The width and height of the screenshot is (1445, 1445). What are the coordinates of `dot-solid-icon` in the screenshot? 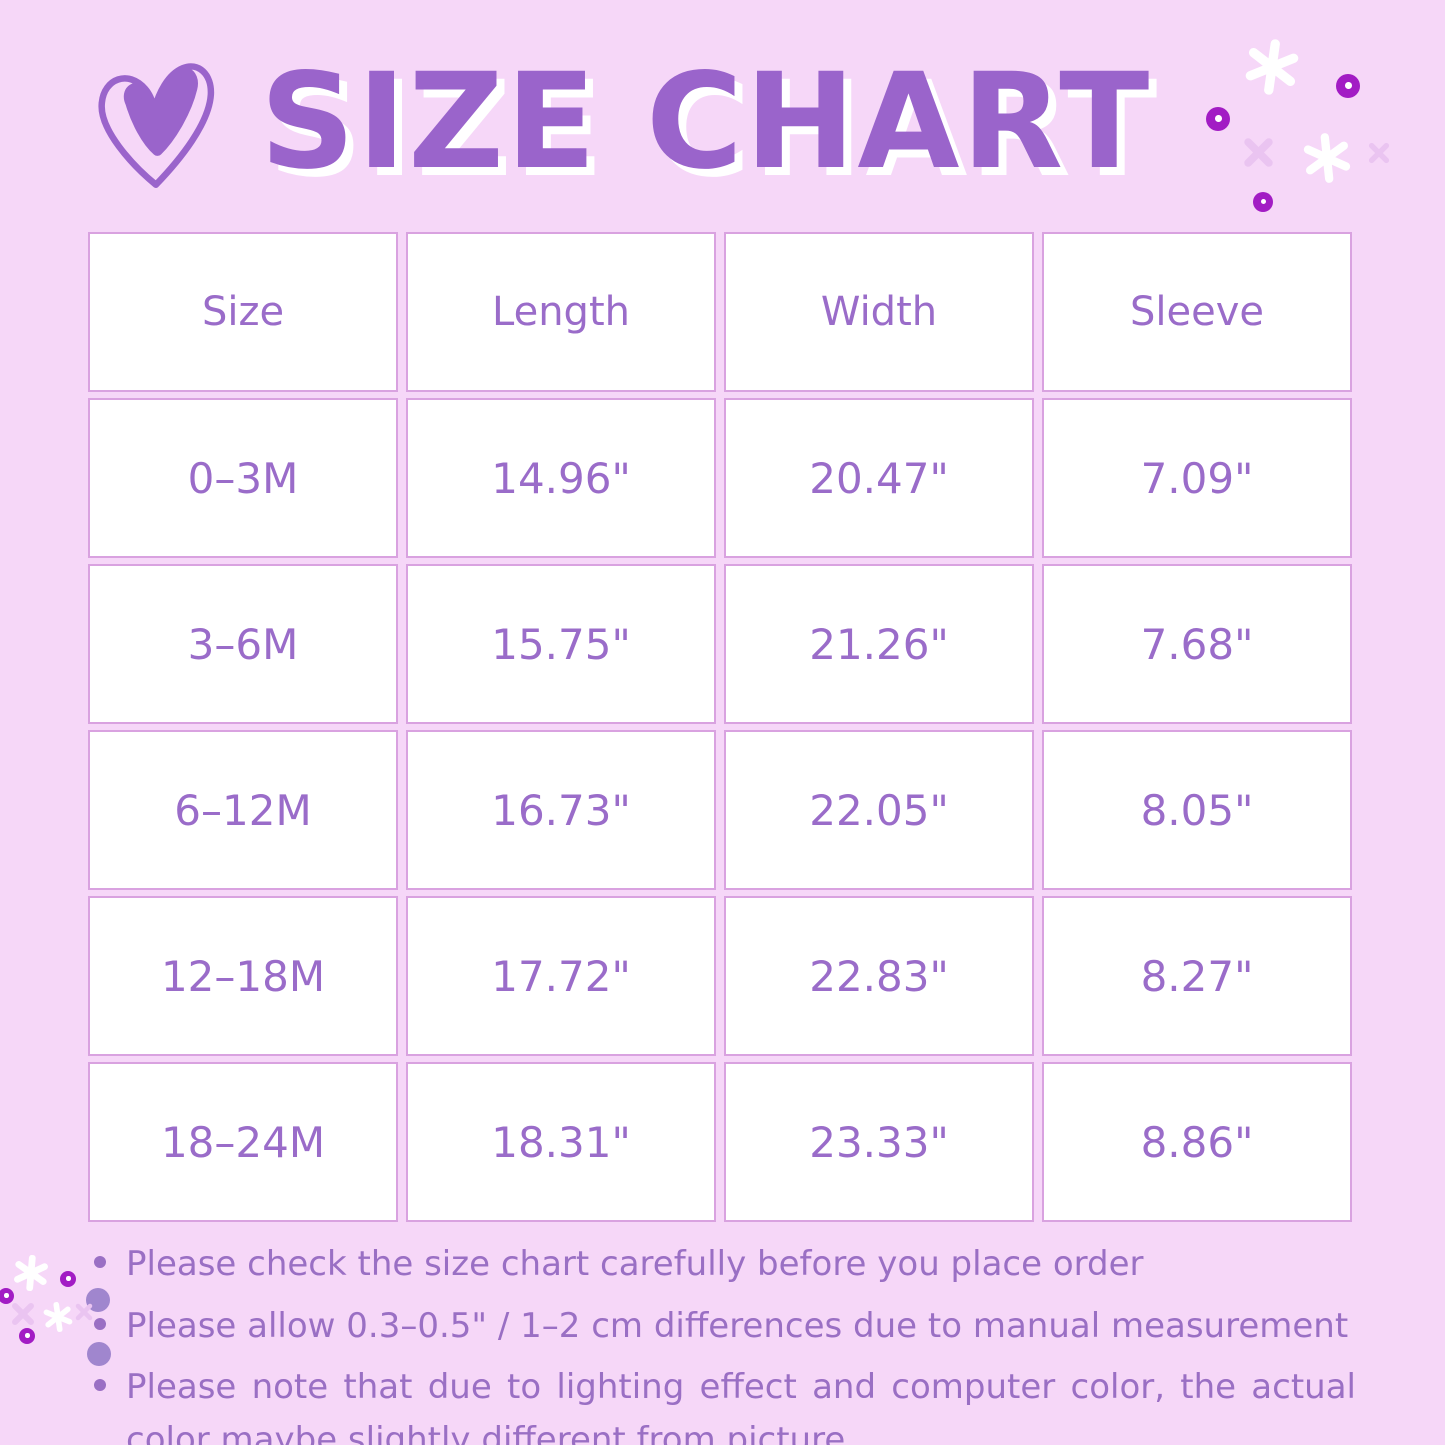 It's located at (99, 1354).